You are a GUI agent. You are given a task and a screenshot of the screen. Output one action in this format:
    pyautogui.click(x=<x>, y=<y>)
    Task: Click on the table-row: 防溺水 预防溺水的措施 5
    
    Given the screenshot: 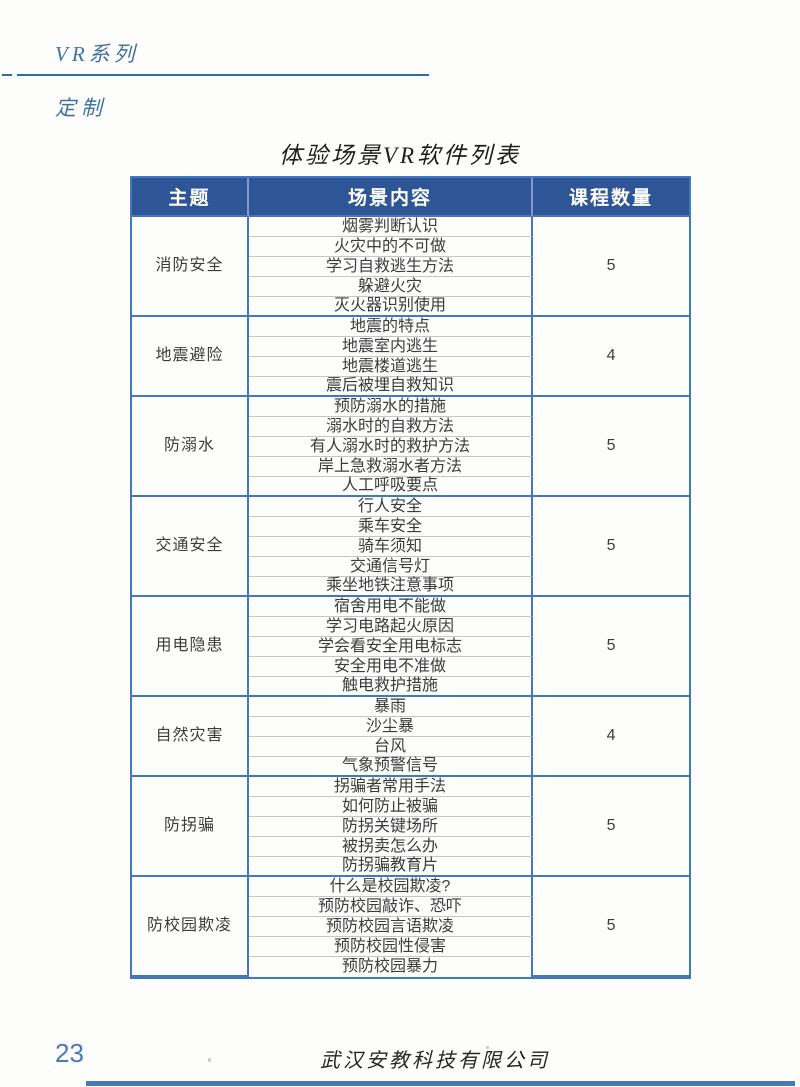 What is the action you would take?
    pyautogui.click(x=410, y=447)
    